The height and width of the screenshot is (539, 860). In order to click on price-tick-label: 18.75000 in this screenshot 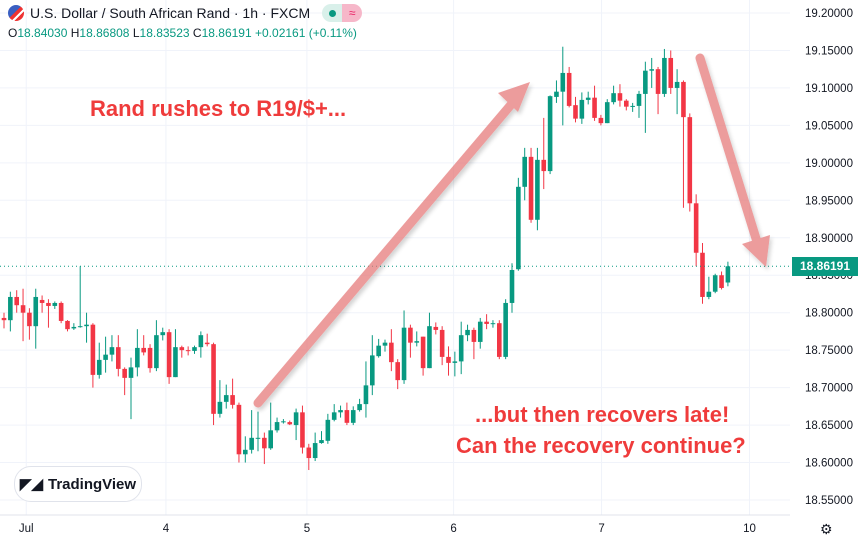, I will do `click(829, 351)`.